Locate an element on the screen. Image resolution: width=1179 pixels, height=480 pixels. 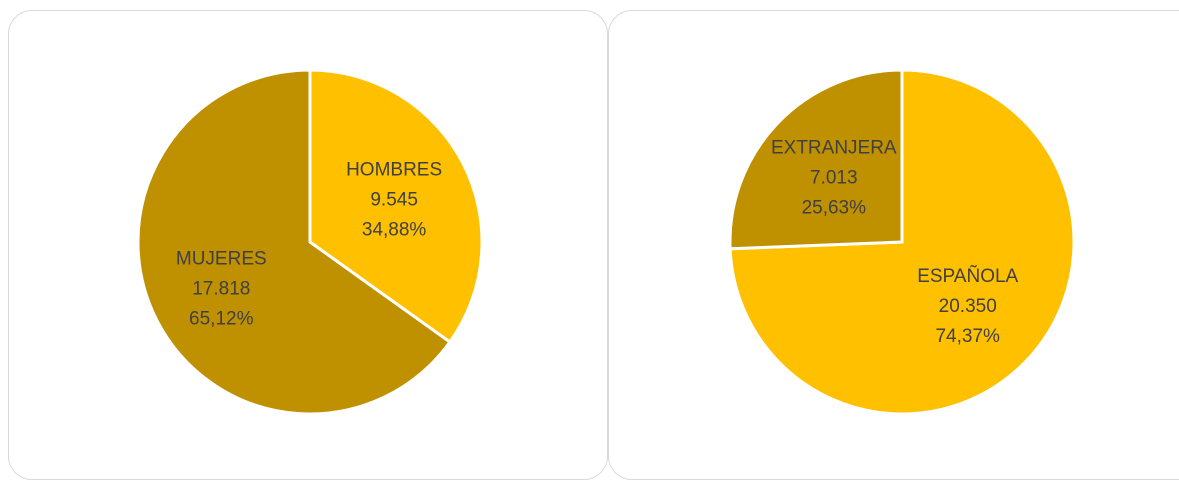
data-label-label-extranjera: EXTRANJERA is located at coordinates (834, 147).